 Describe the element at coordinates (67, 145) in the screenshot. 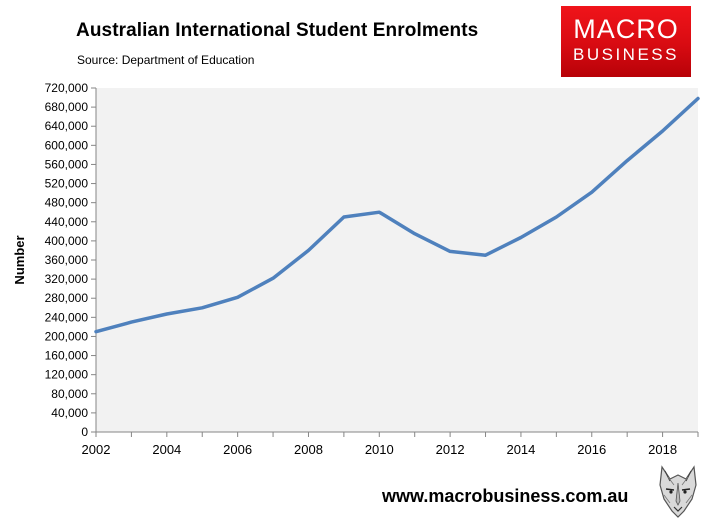

I see `y-tick-label: 600,000` at that location.